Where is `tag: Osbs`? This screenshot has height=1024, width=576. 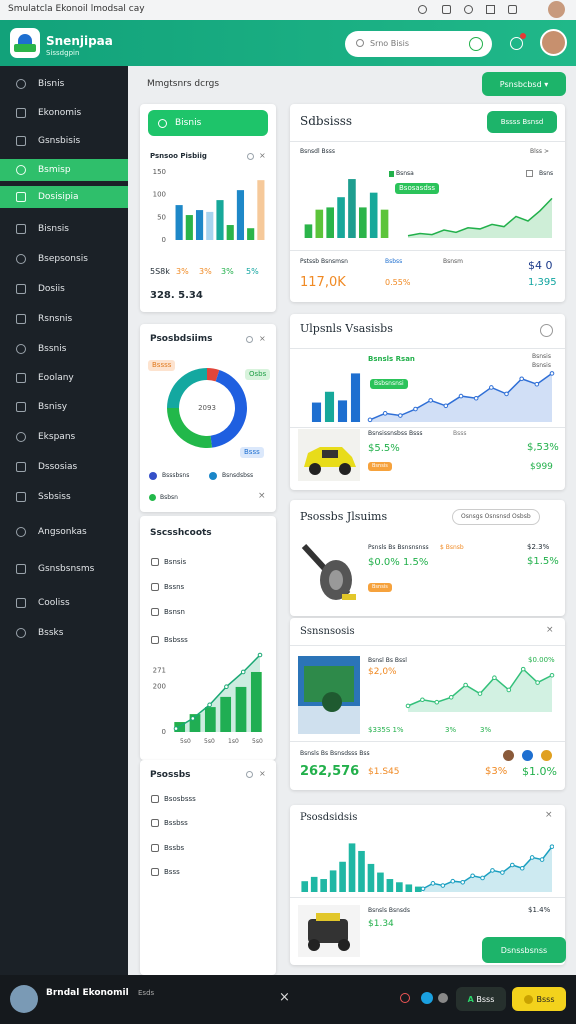
tag: Osbs is located at coordinates (258, 374).